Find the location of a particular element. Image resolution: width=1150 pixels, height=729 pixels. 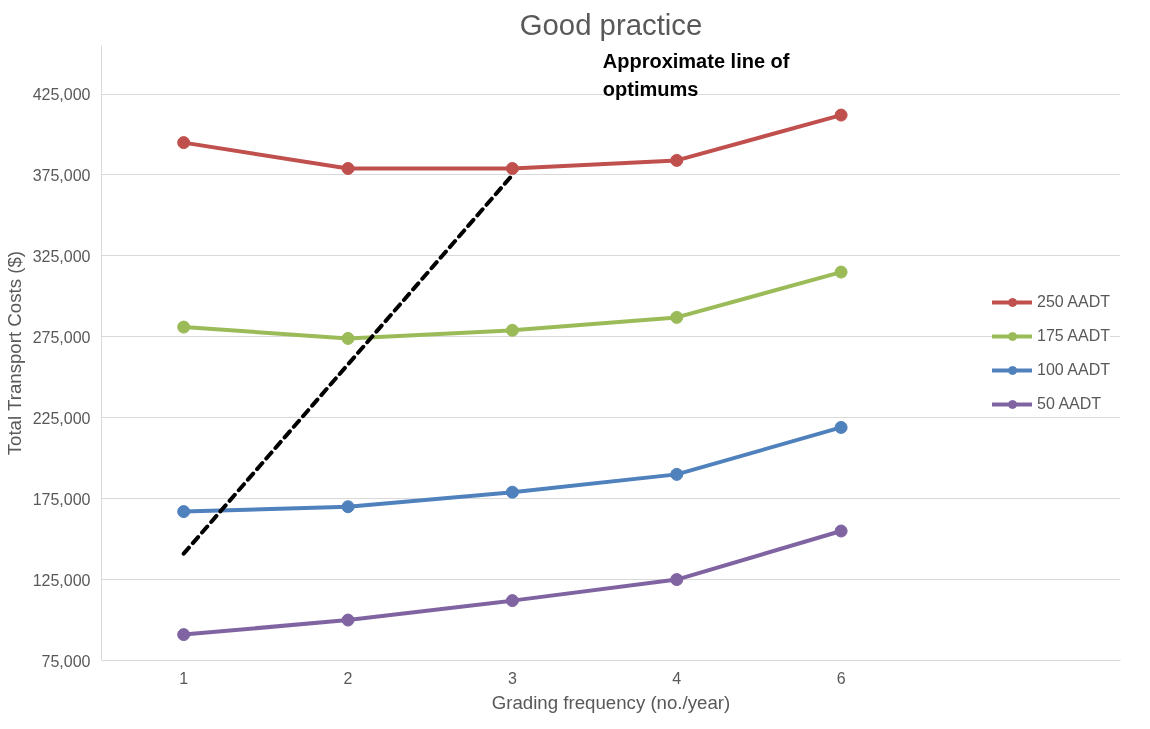

x-tick-label: 2 is located at coordinates (348, 678).